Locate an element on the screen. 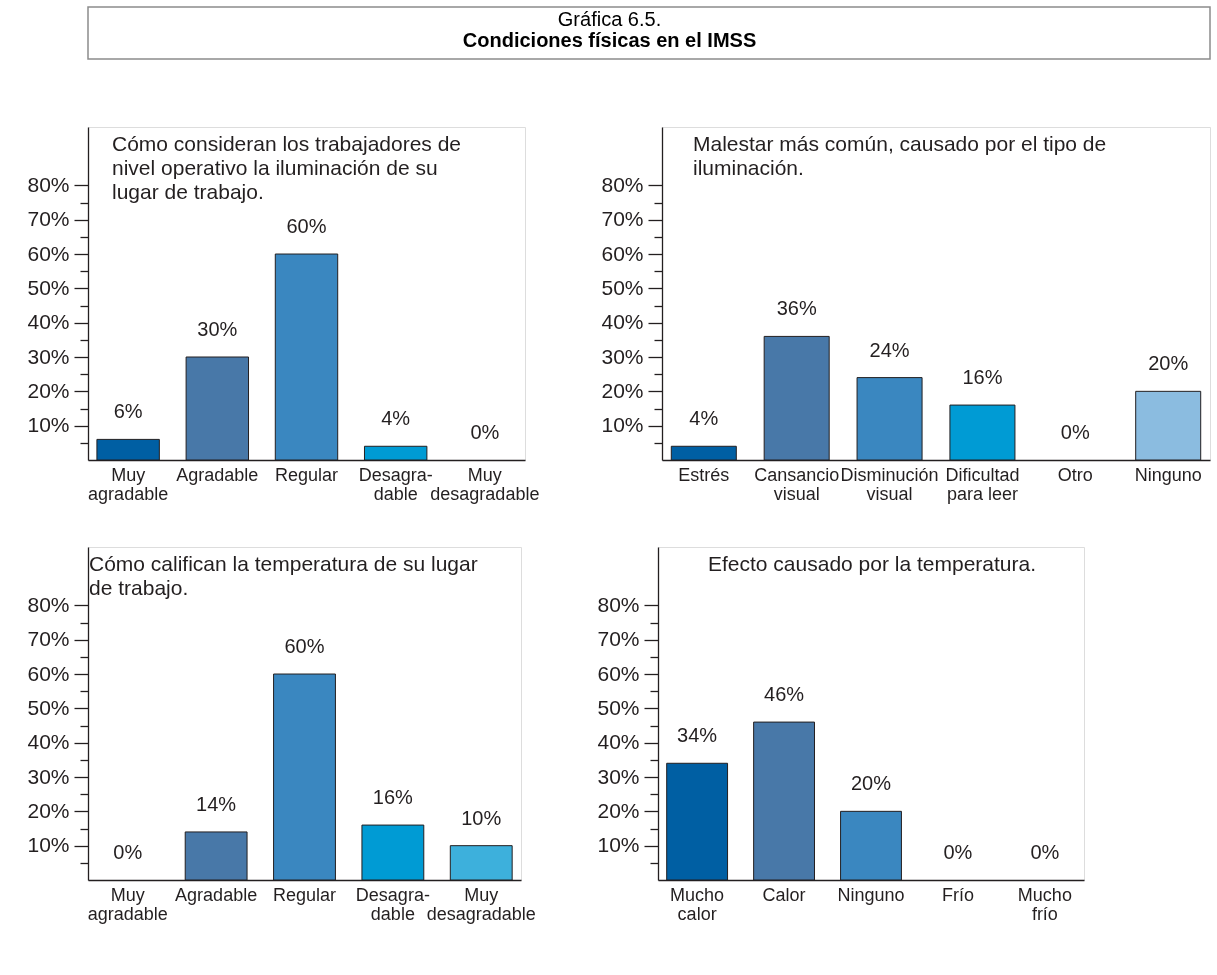  data-label: 36% is located at coordinates (796, 308).